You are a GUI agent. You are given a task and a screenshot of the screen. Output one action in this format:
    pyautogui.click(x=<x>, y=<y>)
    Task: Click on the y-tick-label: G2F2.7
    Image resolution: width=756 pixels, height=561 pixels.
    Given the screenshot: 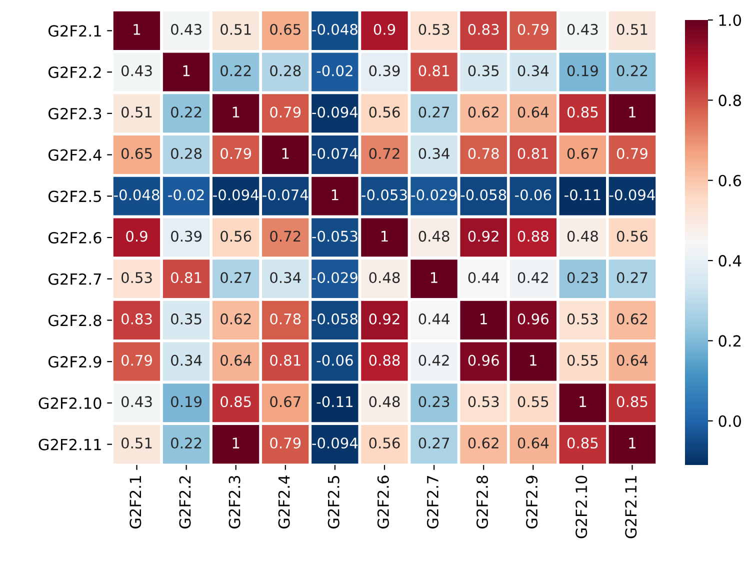 What is the action you would take?
    pyautogui.click(x=74, y=279)
    